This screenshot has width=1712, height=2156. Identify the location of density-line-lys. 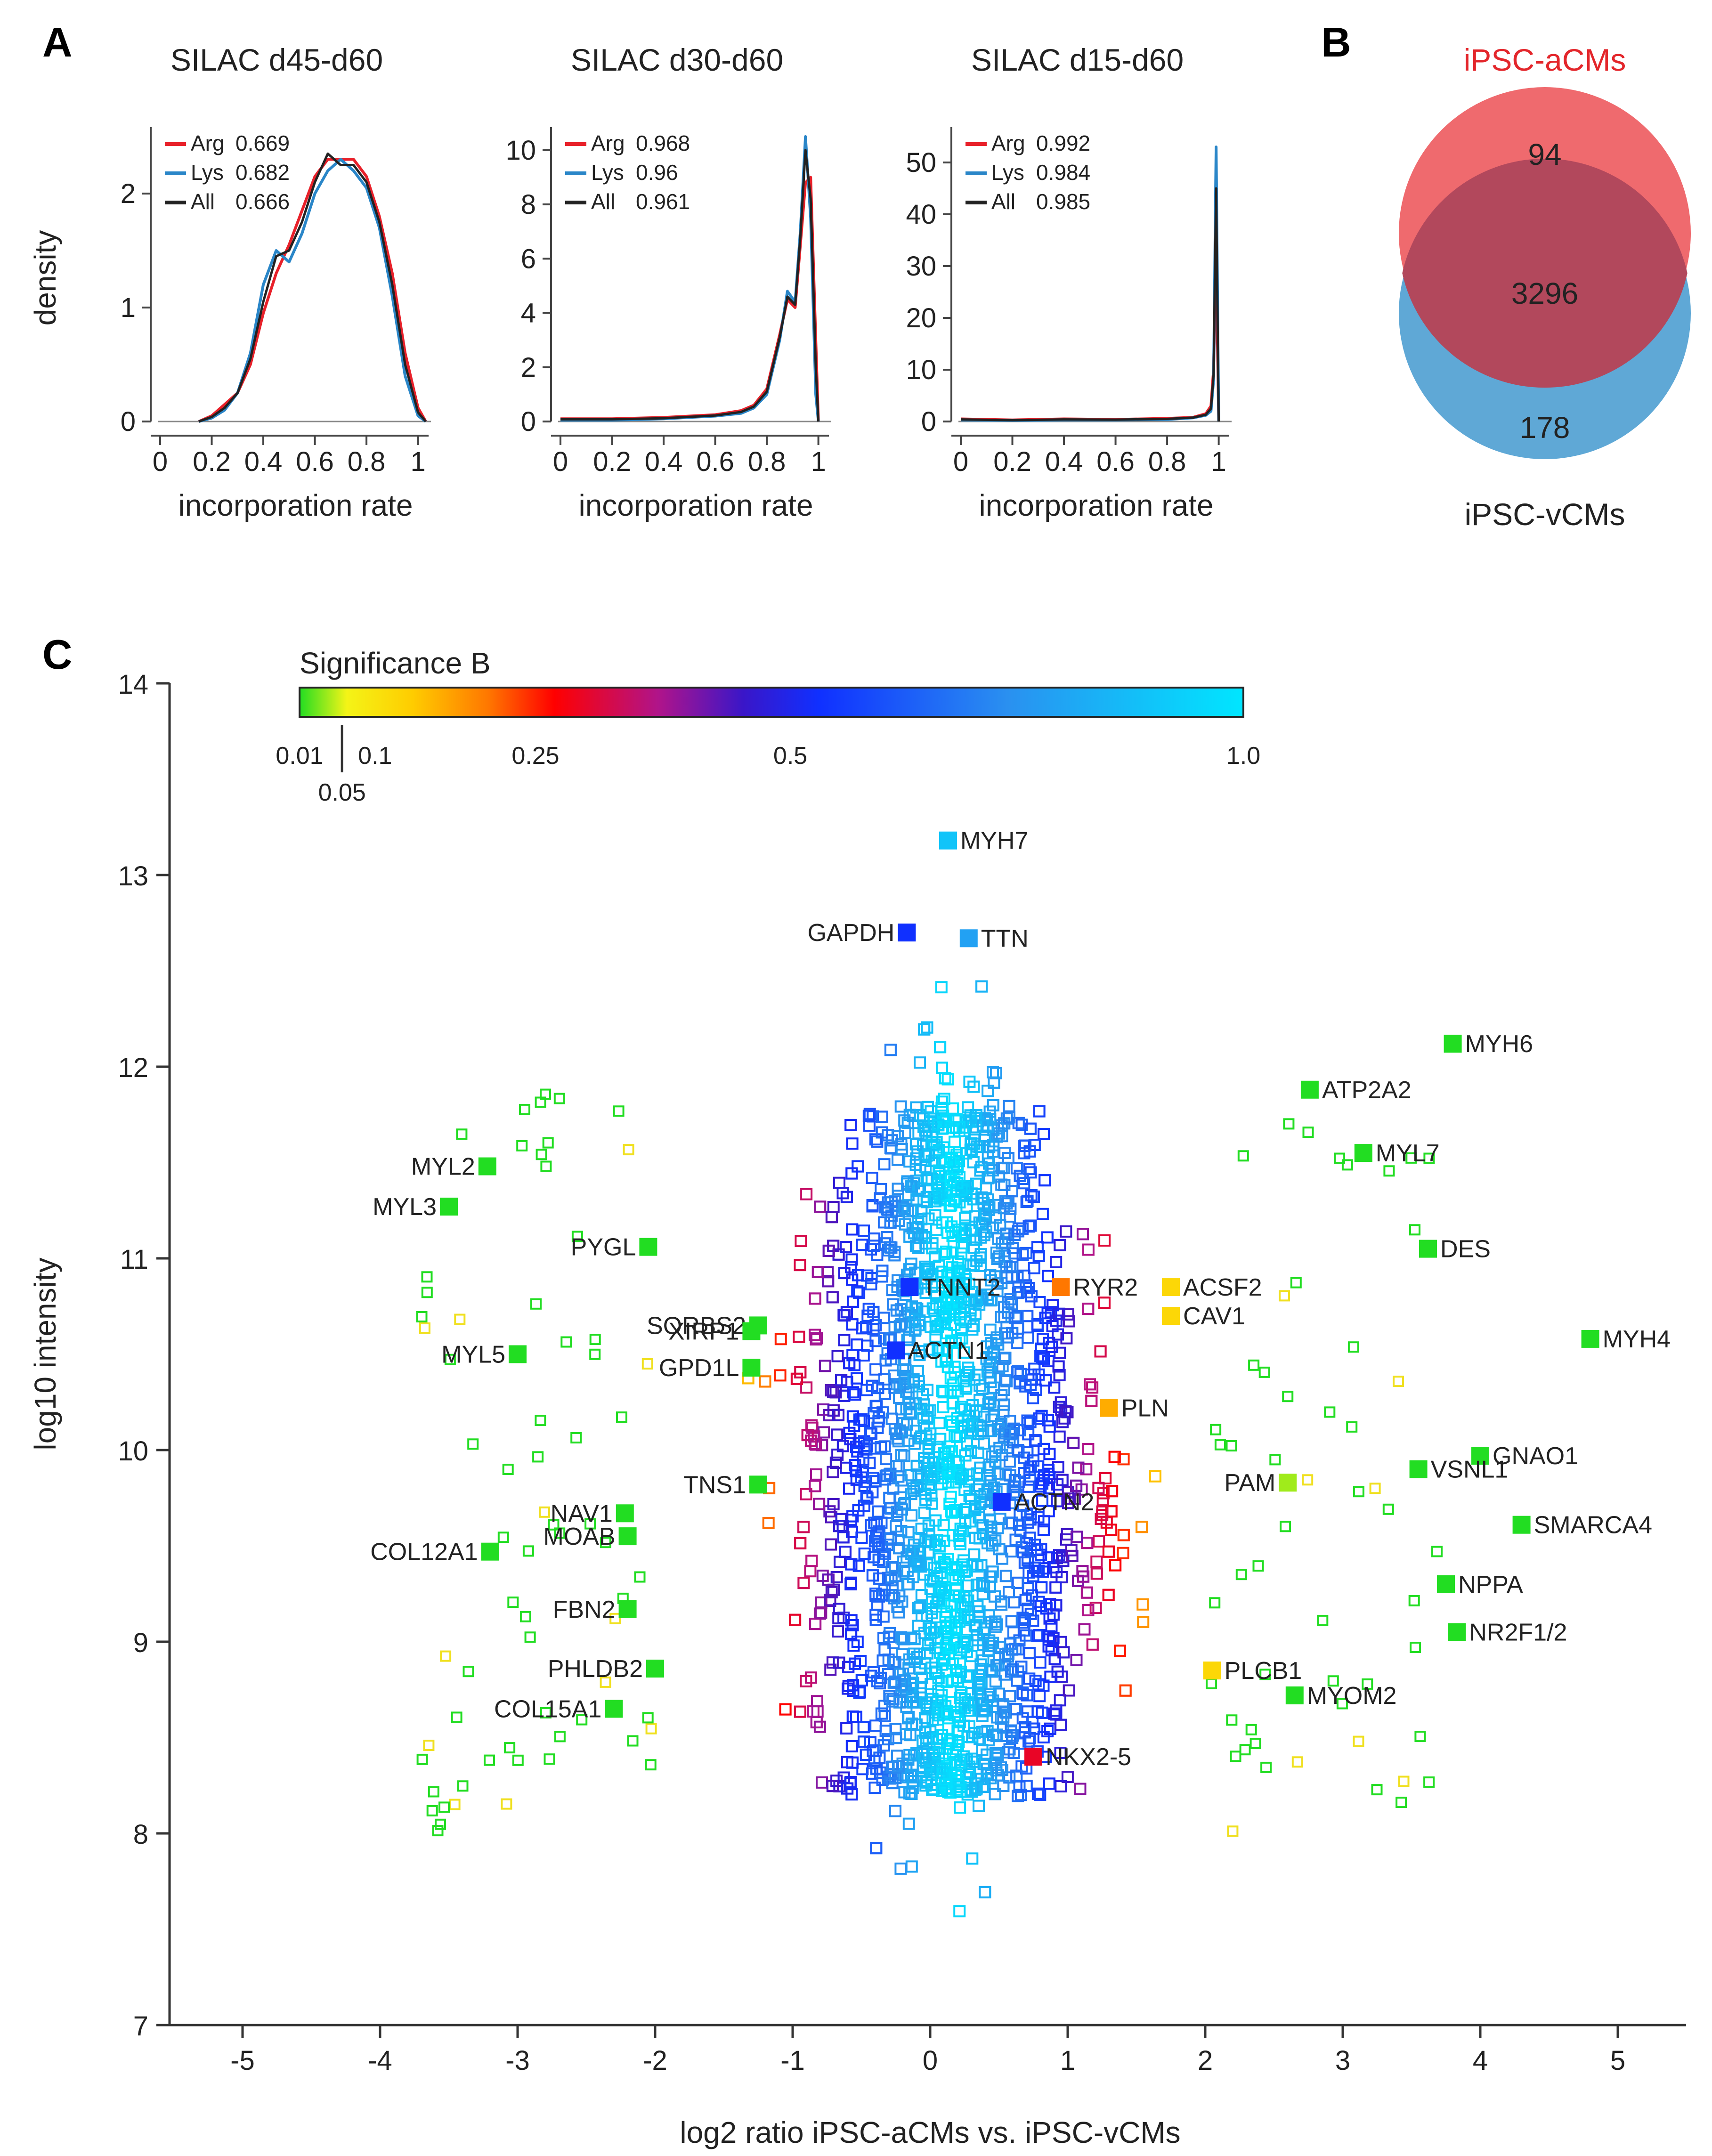
(1090, 284).